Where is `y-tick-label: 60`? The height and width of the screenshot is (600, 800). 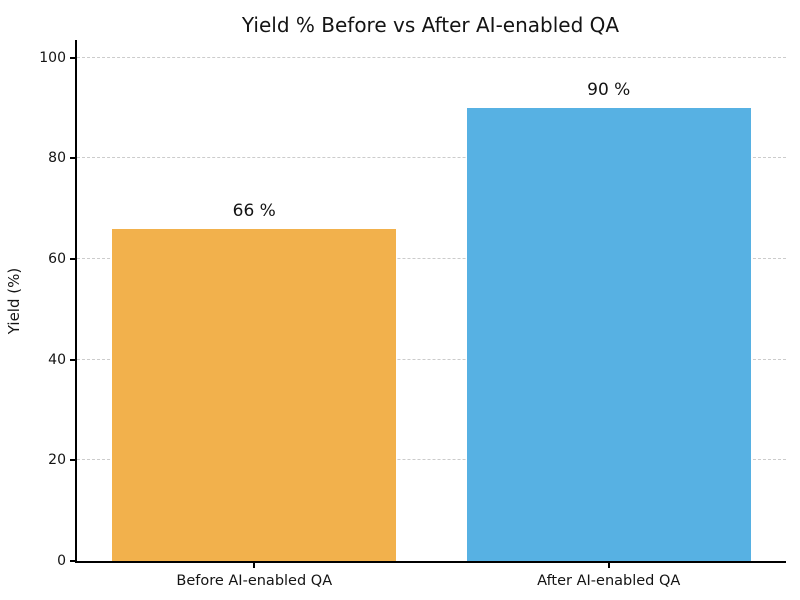
y-tick-label: 60 is located at coordinates (57, 258).